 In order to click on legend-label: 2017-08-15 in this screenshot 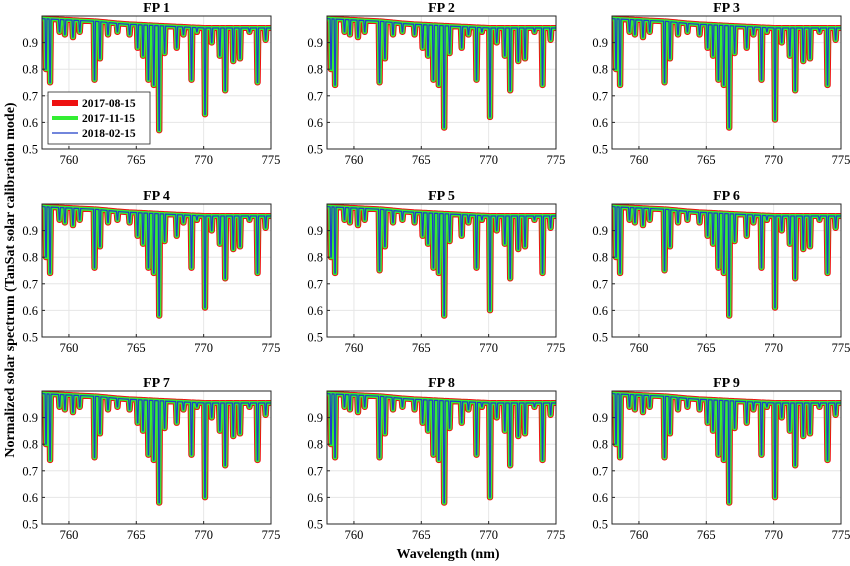, I will do `click(109, 104)`.